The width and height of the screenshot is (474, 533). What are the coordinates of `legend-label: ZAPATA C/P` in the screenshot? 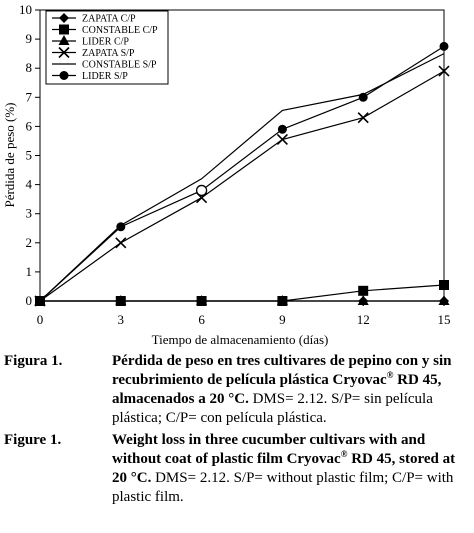 It's located at (109, 19).